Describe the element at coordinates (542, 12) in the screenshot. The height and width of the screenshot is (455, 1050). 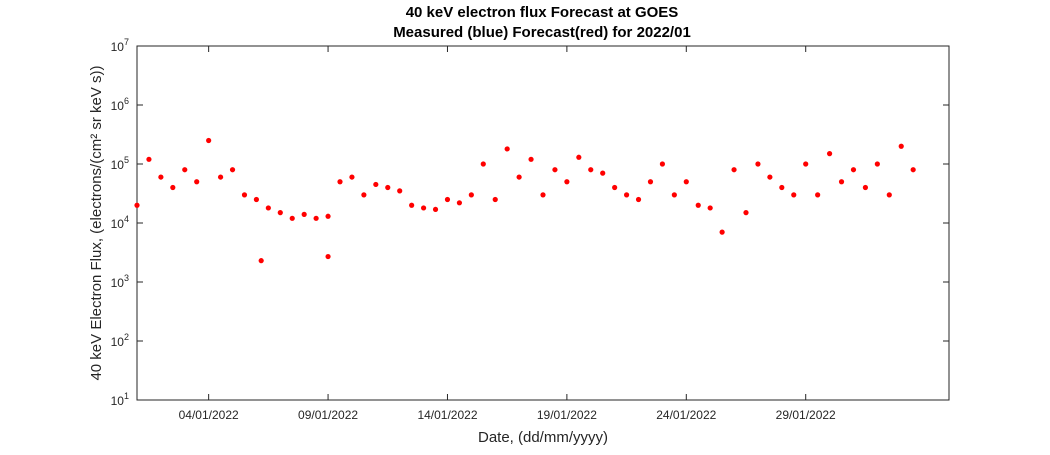
I see `chart-title: 40 keV electron flux Forecast at GOES` at that location.